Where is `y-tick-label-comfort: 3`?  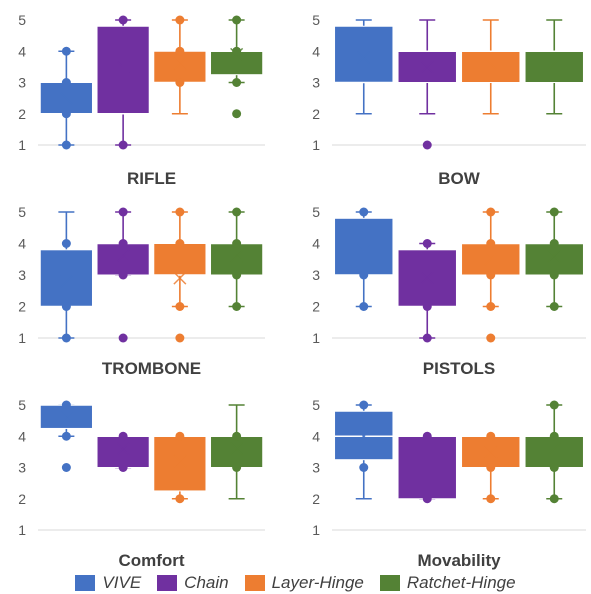 y-tick-label-comfort: 3 is located at coordinates (22, 468).